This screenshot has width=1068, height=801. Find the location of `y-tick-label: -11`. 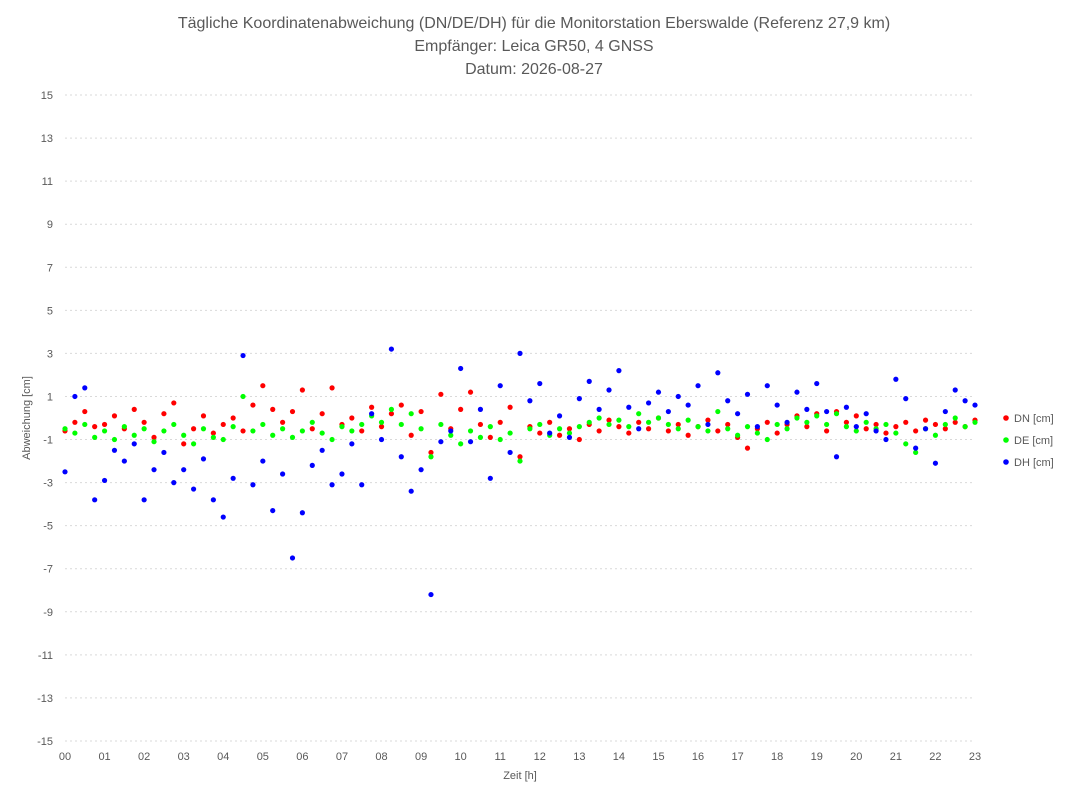

y-tick-label: -11 is located at coordinates (45, 656).